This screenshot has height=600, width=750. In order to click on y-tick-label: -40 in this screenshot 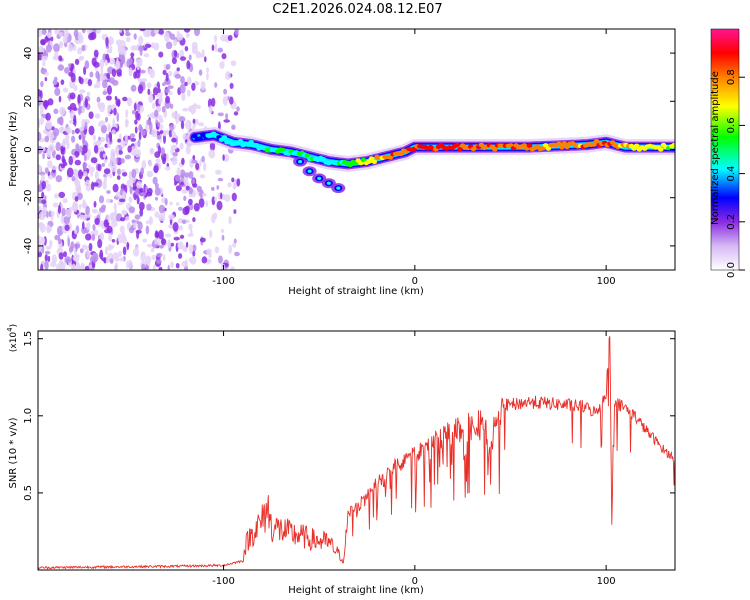, I will do `click(28, 246)`.